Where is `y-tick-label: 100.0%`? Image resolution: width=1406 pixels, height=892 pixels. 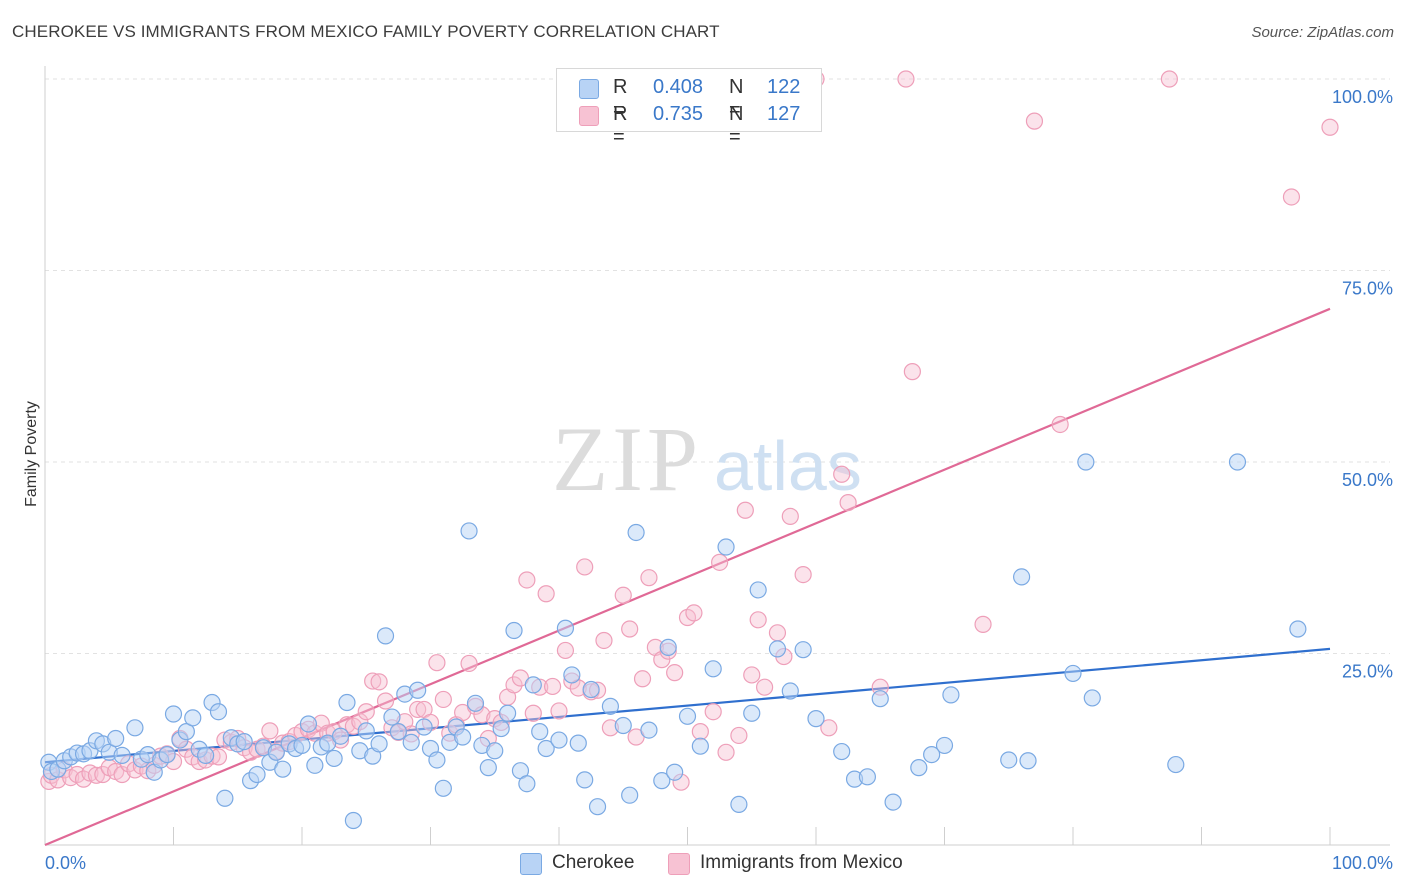 y-tick-label: 100.0% is located at coordinates (1362, 97).